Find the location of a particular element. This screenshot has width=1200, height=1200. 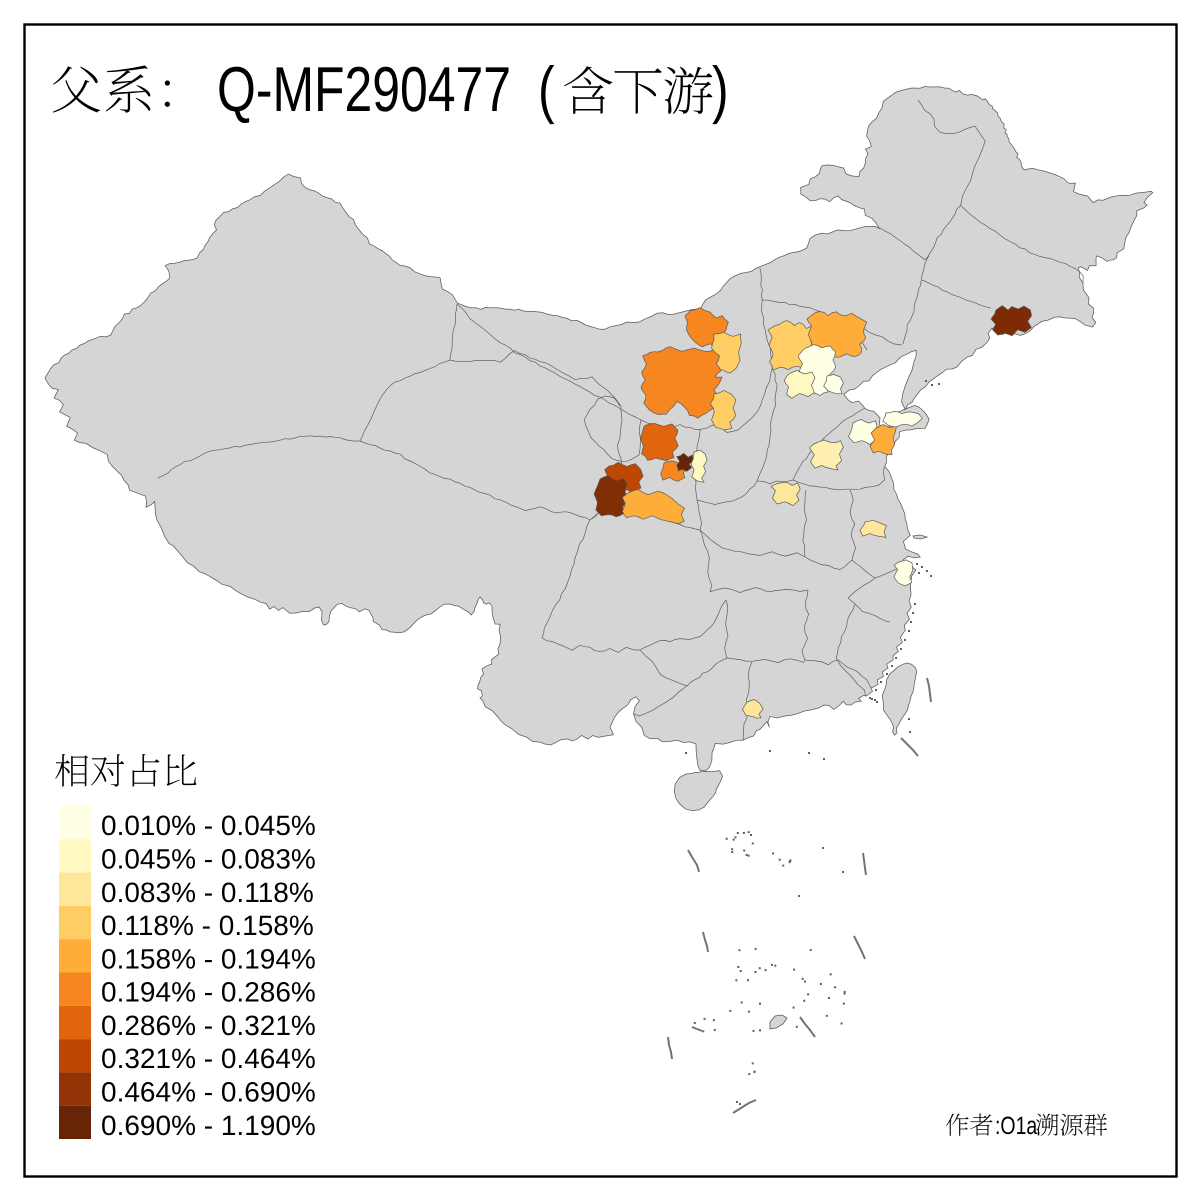

svg-text: 0.464% - 0.690% is located at coordinates (208, 1092).